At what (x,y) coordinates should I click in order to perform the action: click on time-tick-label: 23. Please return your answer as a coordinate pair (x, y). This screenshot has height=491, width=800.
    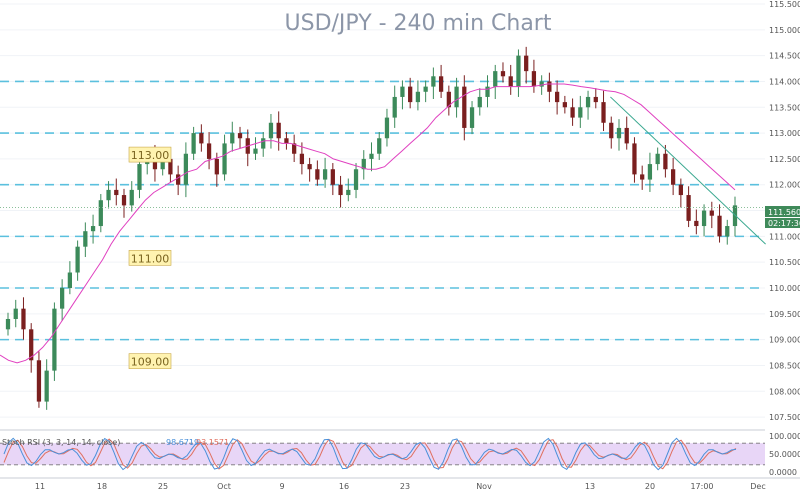
    Looking at the image, I should click on (405, 486).